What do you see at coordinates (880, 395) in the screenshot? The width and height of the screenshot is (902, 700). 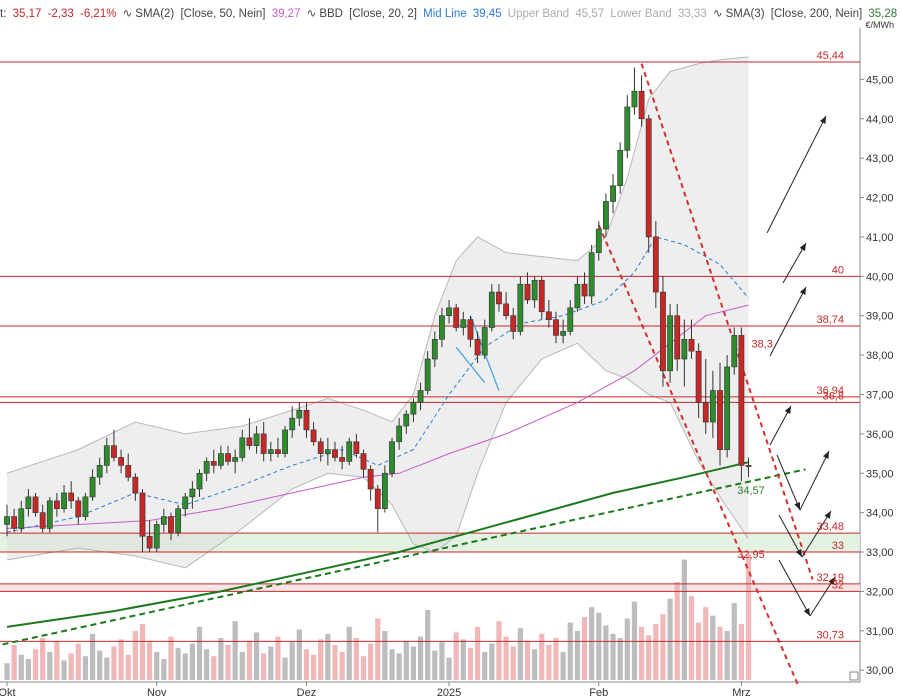 I see `y-tick-label: 37,00` at bounding box center [880, 395].